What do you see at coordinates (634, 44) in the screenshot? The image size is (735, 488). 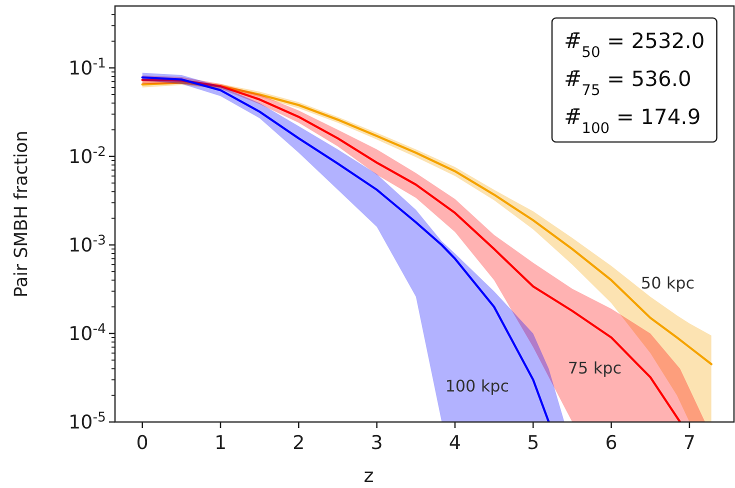 I see `annotation: #̄$_{50}$ = 2532.0` at bounding box center [634, 44].